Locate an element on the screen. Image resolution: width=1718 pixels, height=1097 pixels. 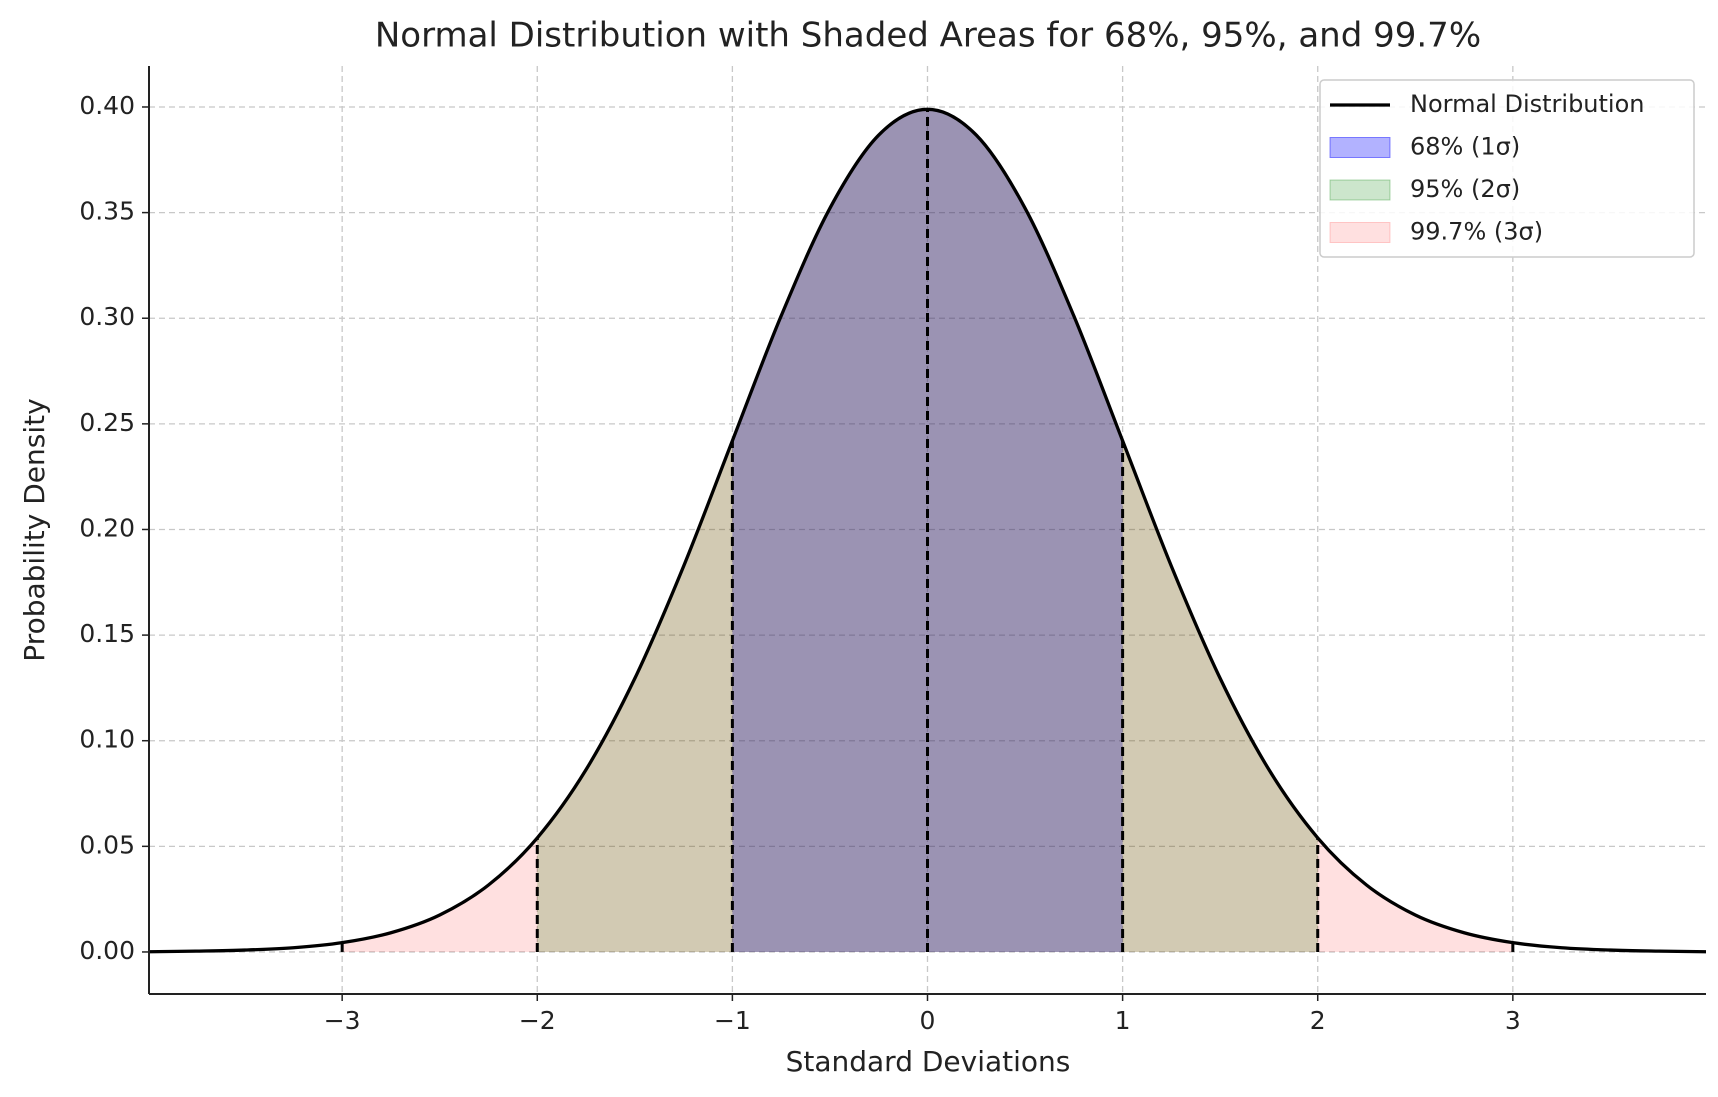
y-axis-label: Probability Density is located at coordinates (34, 529).